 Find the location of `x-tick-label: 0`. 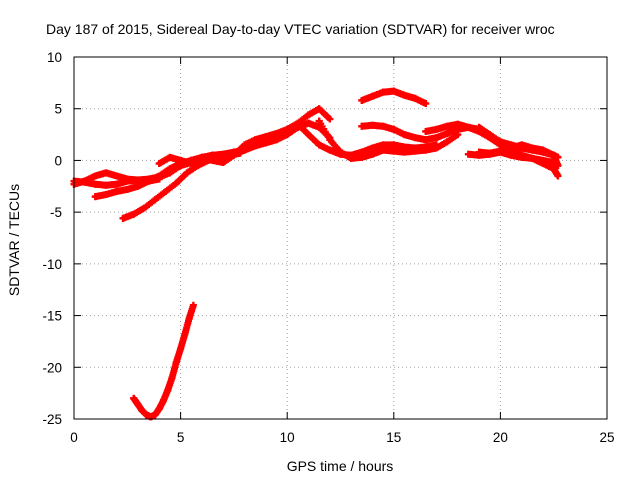

x-tick-label: 0 is located at coordinates (74, 437).